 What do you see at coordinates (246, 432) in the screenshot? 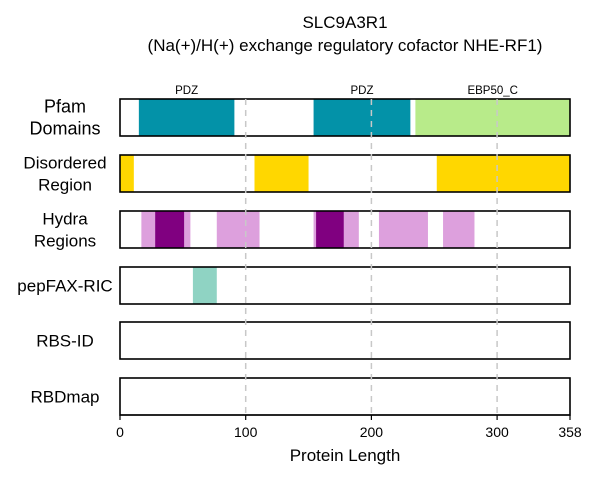
I see `x-tick-label-100: 100` at bounding box center [246, 432].